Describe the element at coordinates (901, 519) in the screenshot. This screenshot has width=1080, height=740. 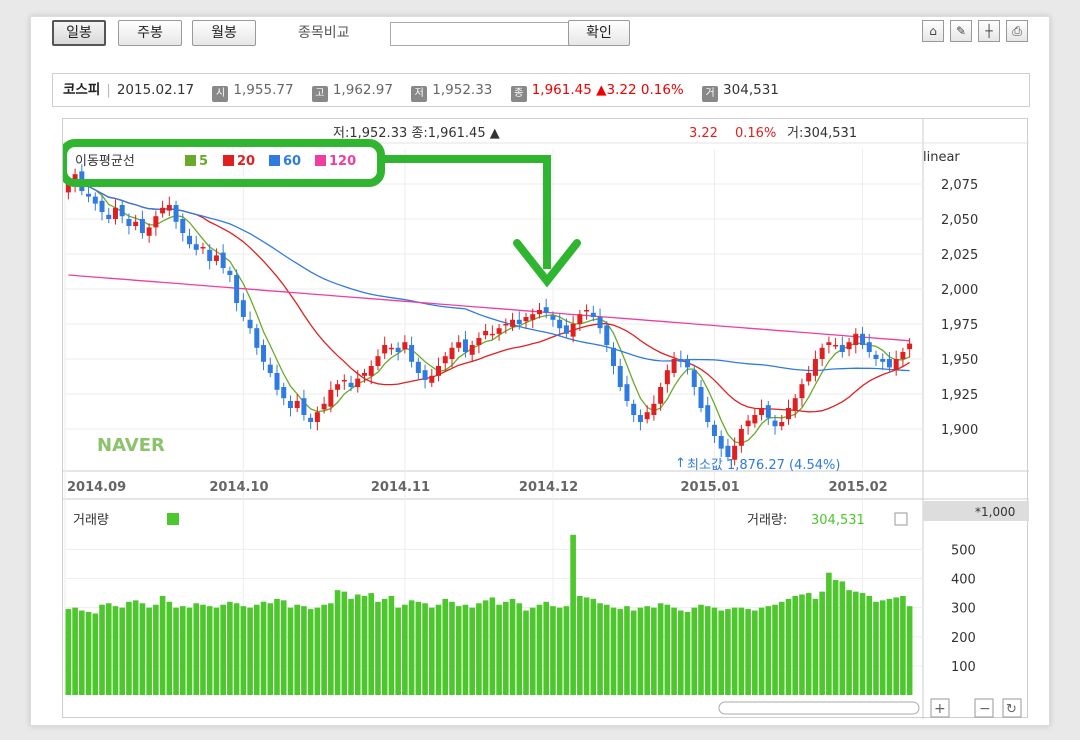
I see `volume-close-icon` at that location.